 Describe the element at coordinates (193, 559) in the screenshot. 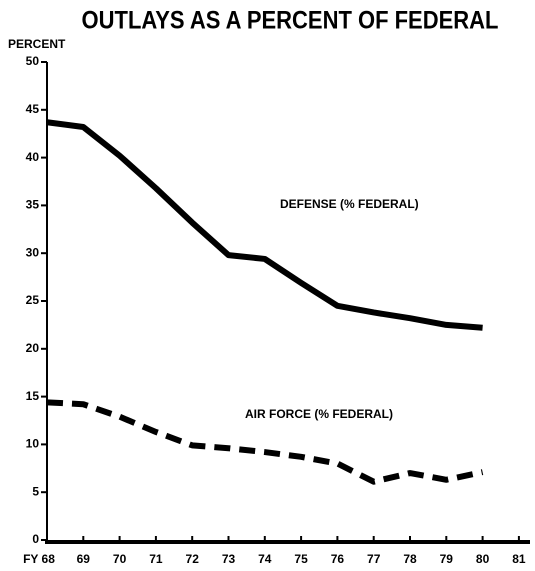

I see `x-tick-label: 72` at that location.